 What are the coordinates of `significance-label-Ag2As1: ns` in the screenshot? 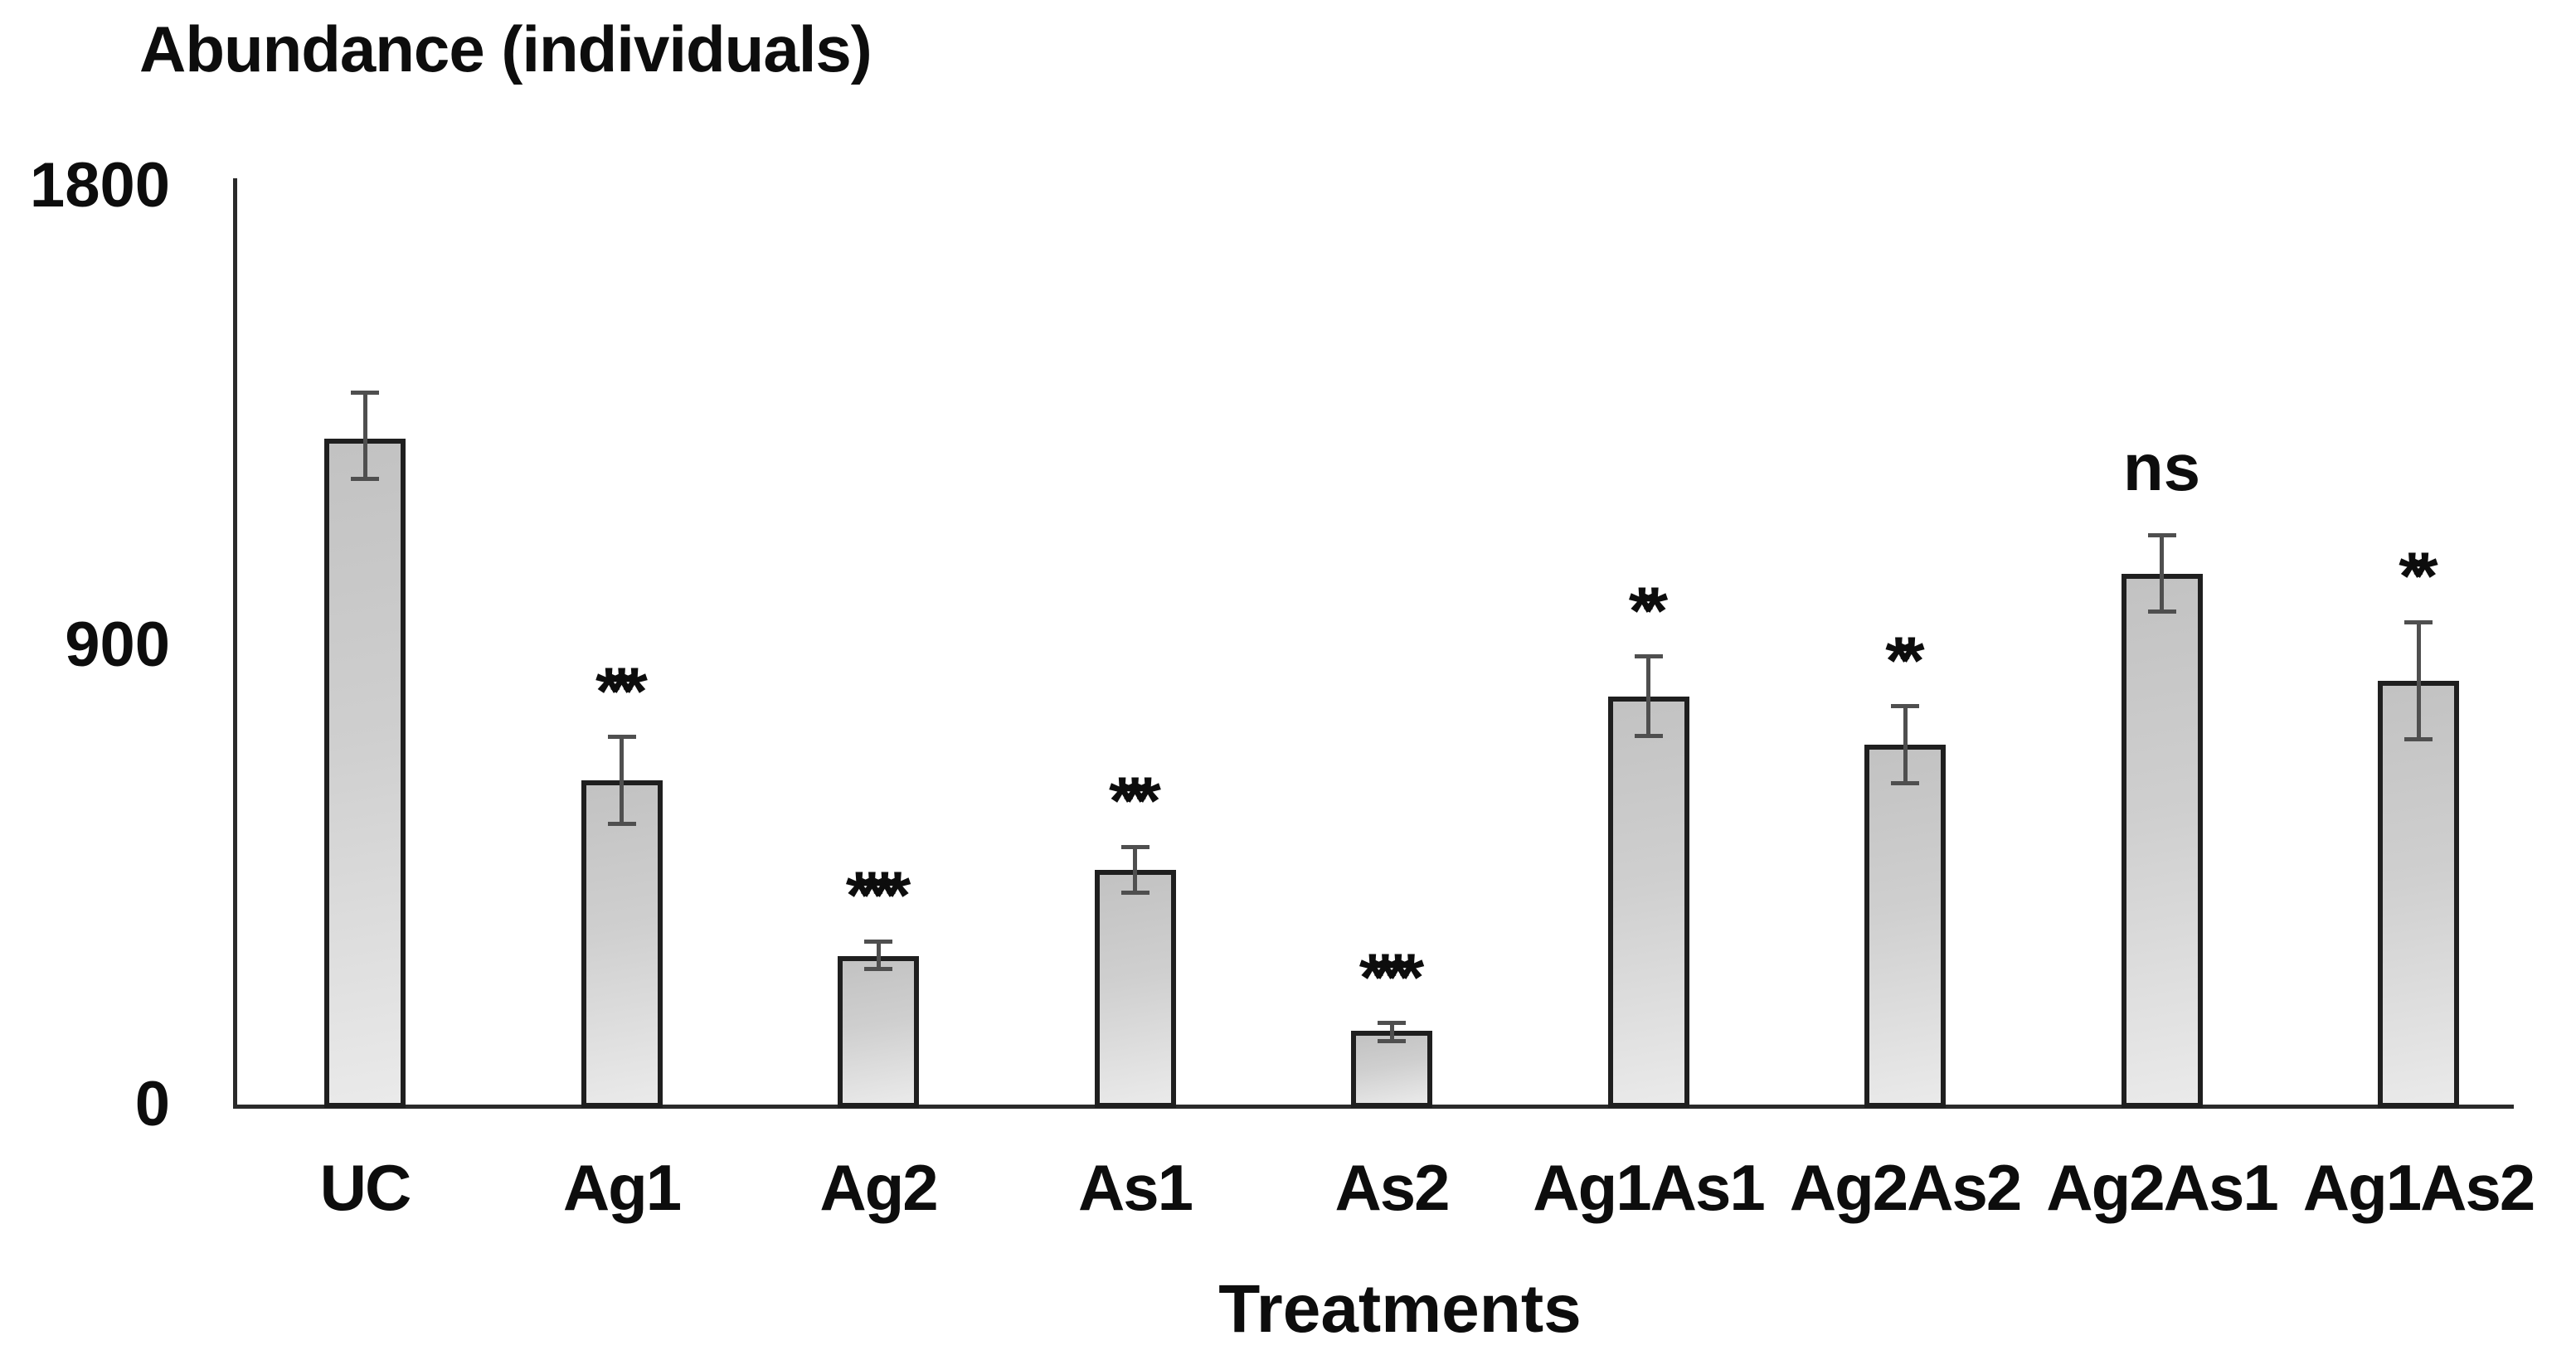 It's located at (2161, 467).